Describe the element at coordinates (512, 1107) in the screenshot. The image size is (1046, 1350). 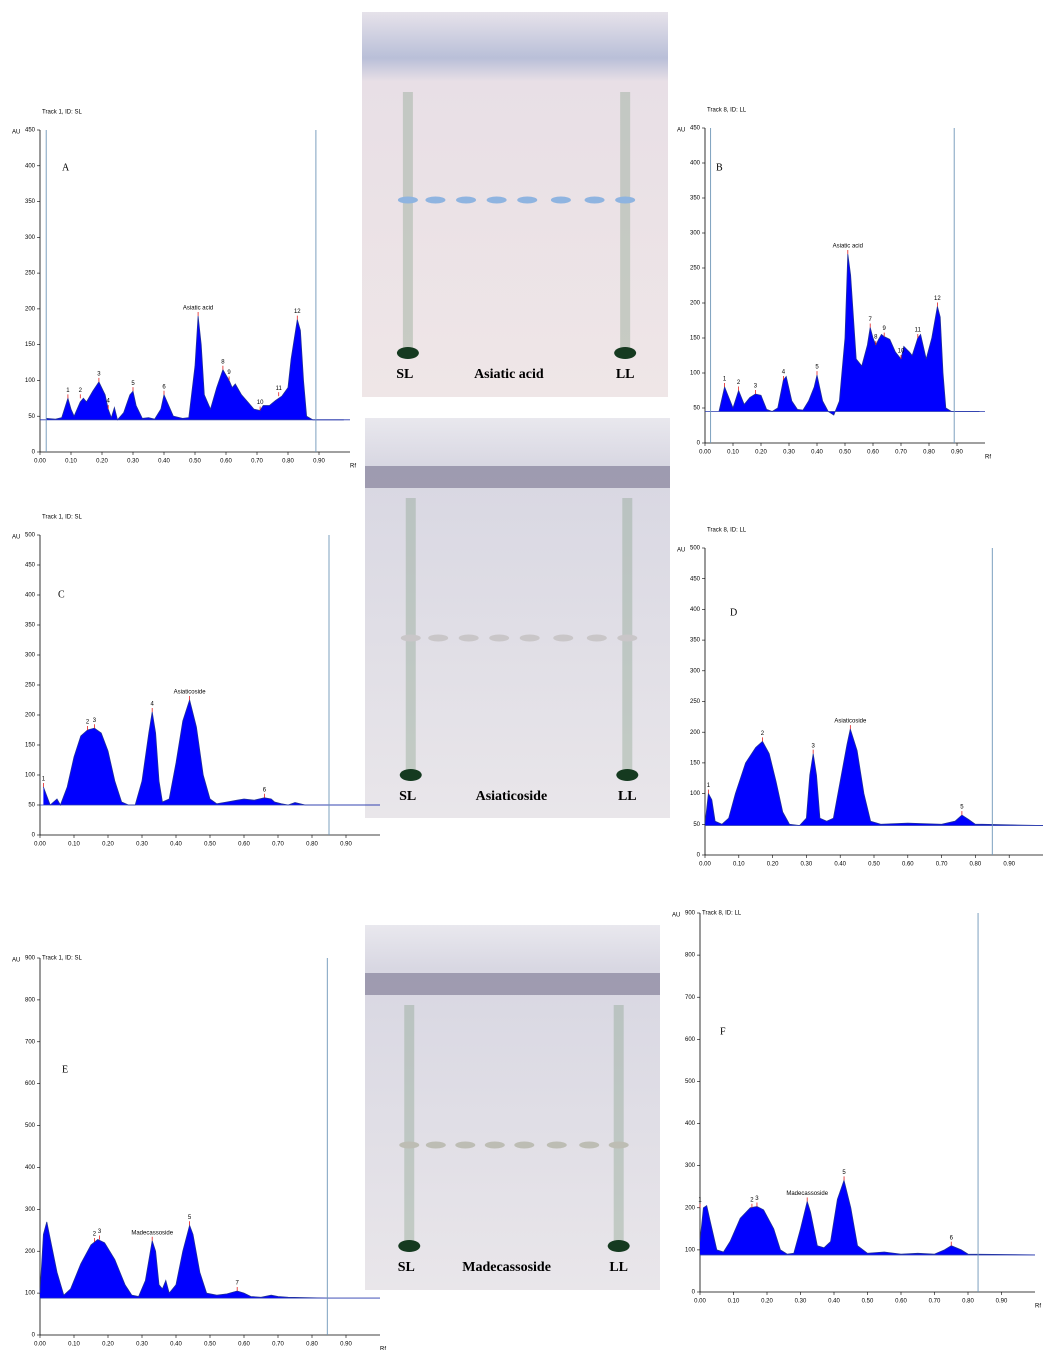
I see `tlc-plate: SL Madecassoside LL` at that location.